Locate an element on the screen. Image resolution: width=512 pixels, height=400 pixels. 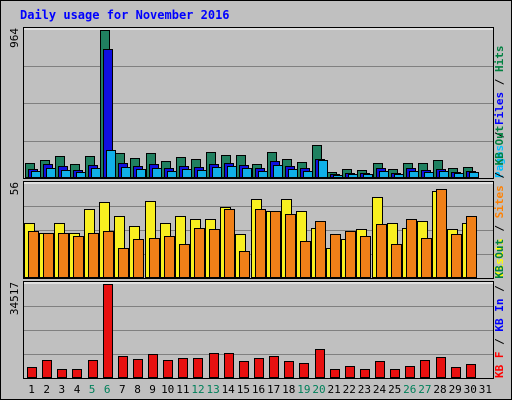
legend-visits: Visits is located at coordinates (499, 258).